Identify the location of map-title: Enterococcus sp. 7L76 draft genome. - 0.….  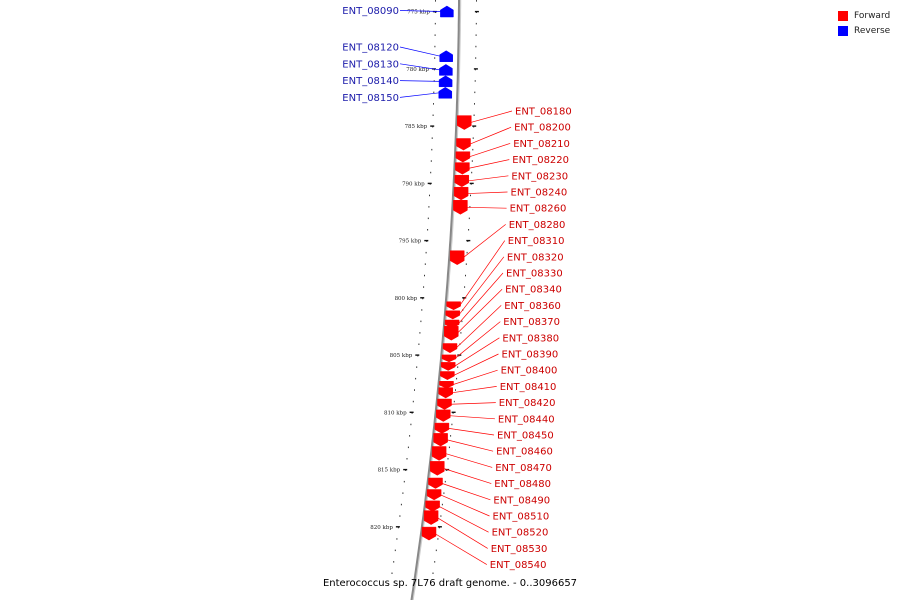
(450, 583).